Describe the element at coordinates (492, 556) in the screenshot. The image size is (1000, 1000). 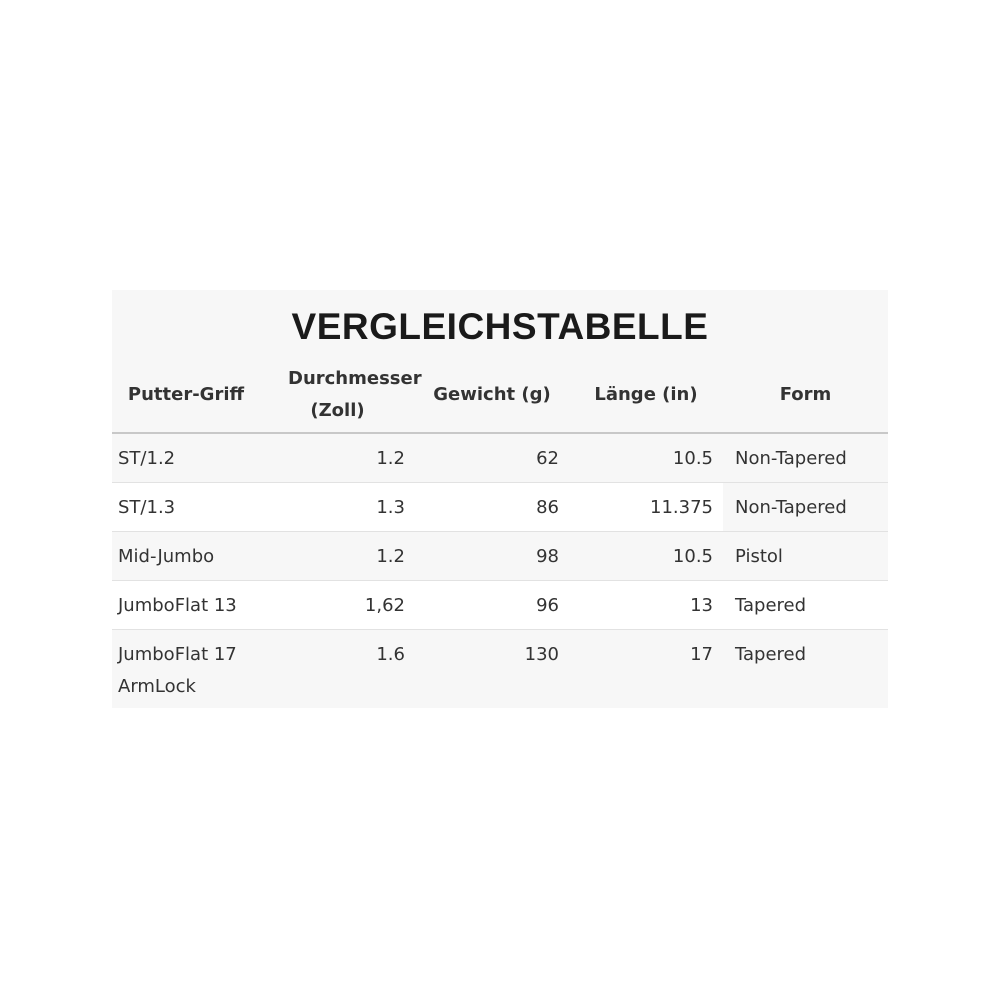
I see `cell-weight: 98` at that location.